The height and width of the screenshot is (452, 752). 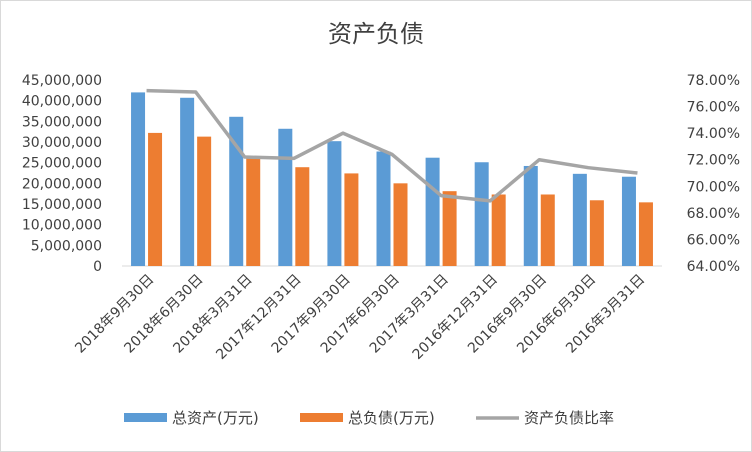 I want to click on x-tick-label: 2017年12月31日, so click(x=258, y=317).